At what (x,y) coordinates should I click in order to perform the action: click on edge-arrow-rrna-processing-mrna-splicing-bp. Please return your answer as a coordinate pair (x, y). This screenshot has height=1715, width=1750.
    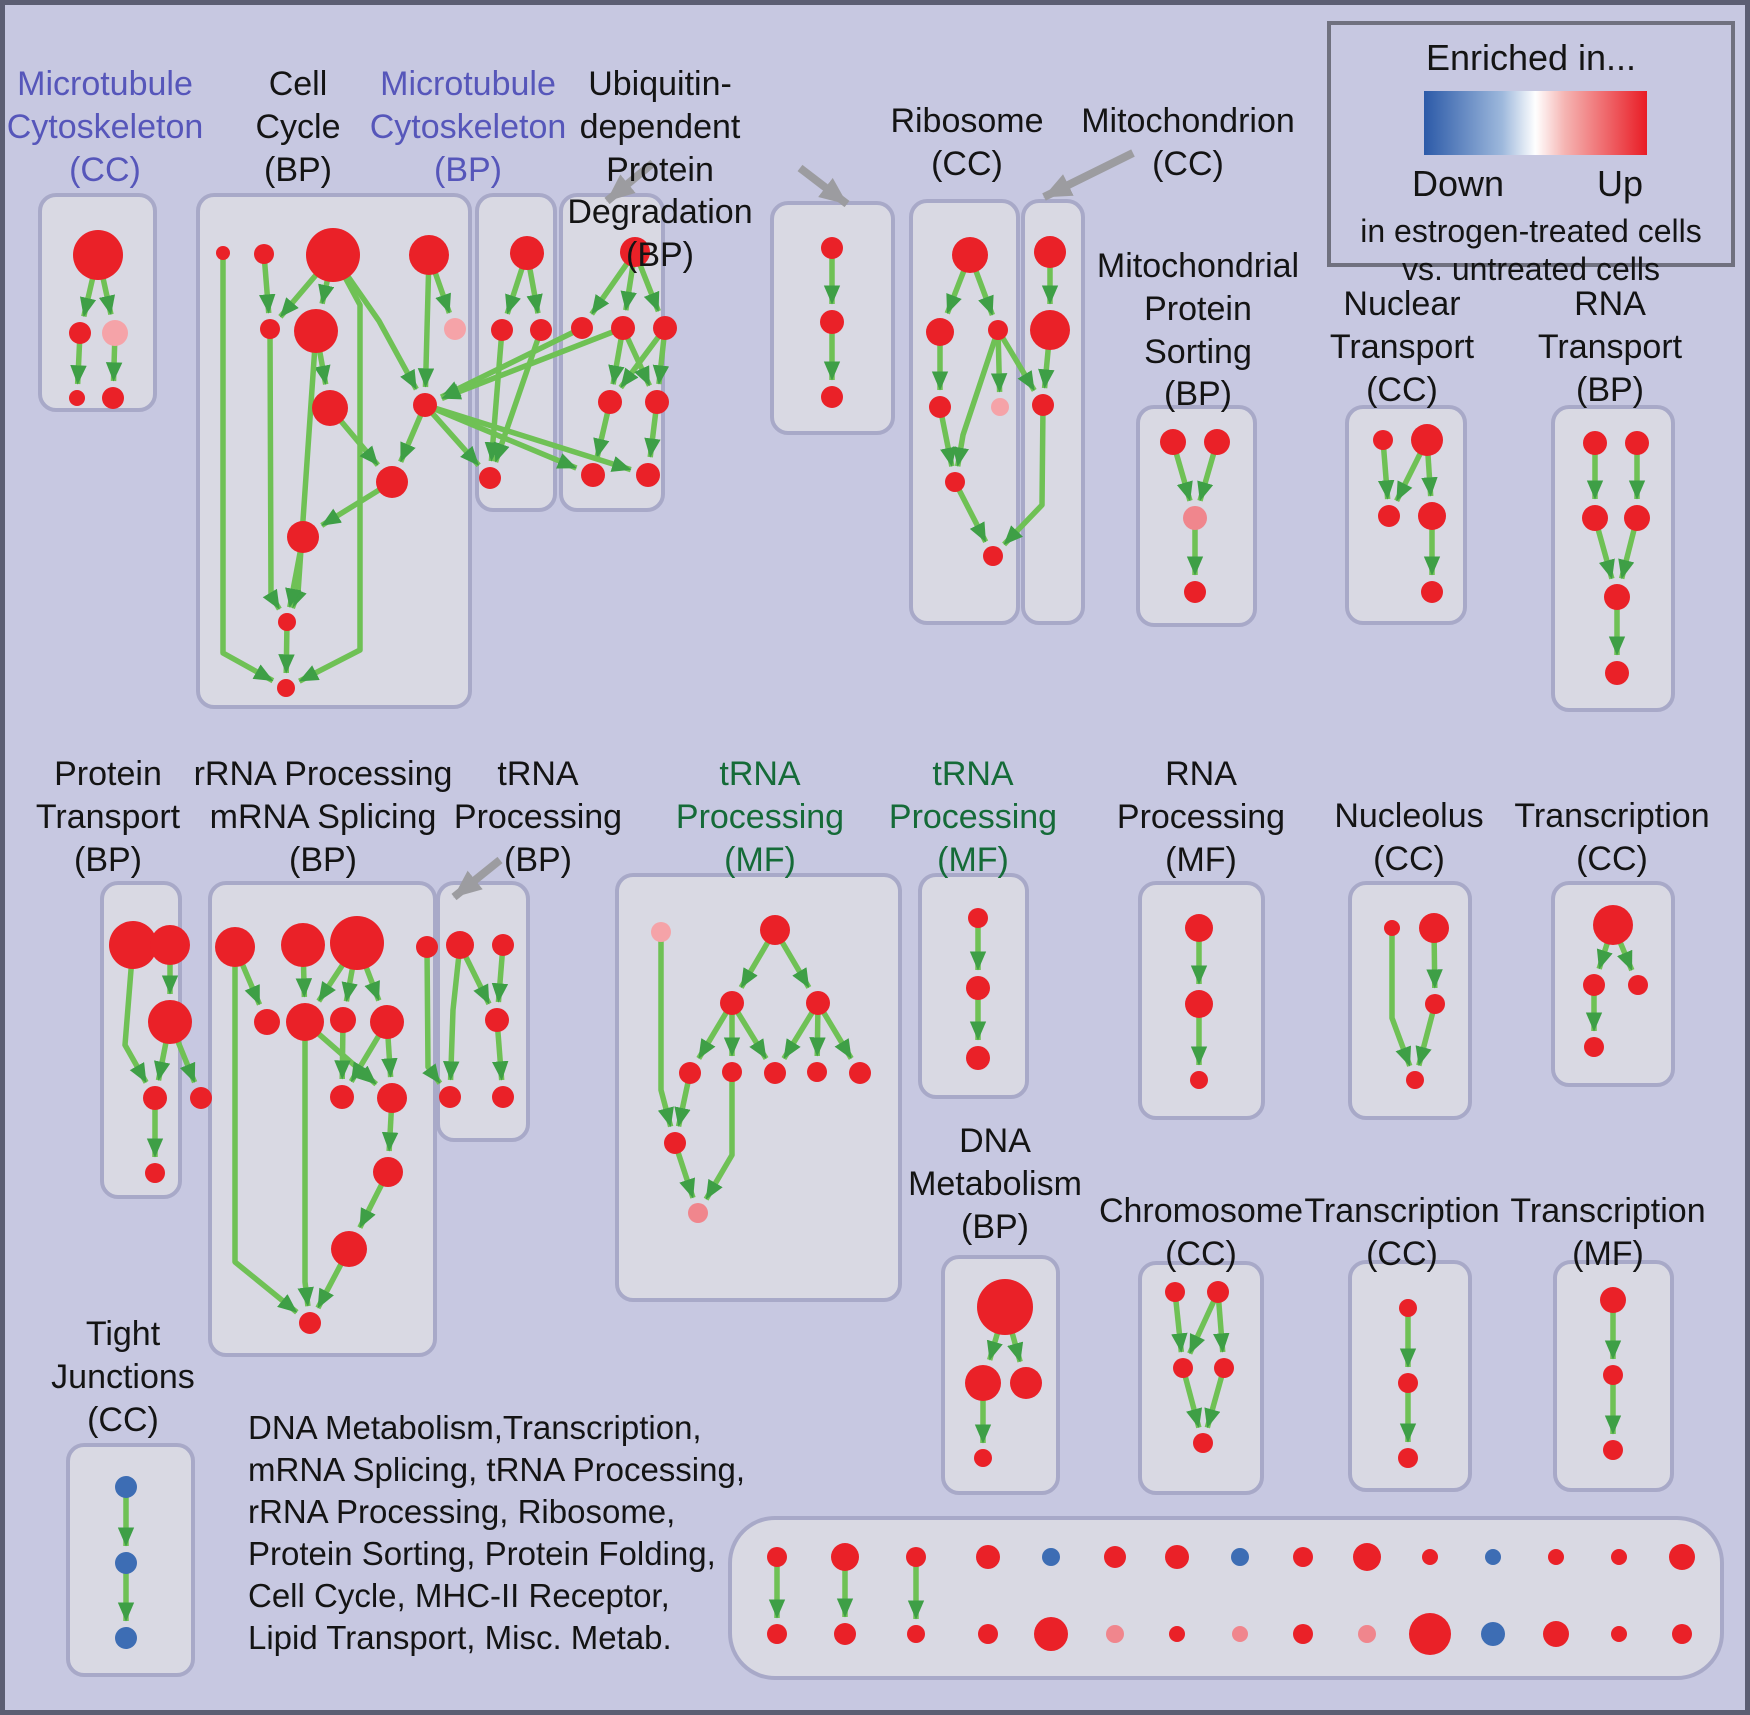
    Looking at the image, I should click on (305, 1164).